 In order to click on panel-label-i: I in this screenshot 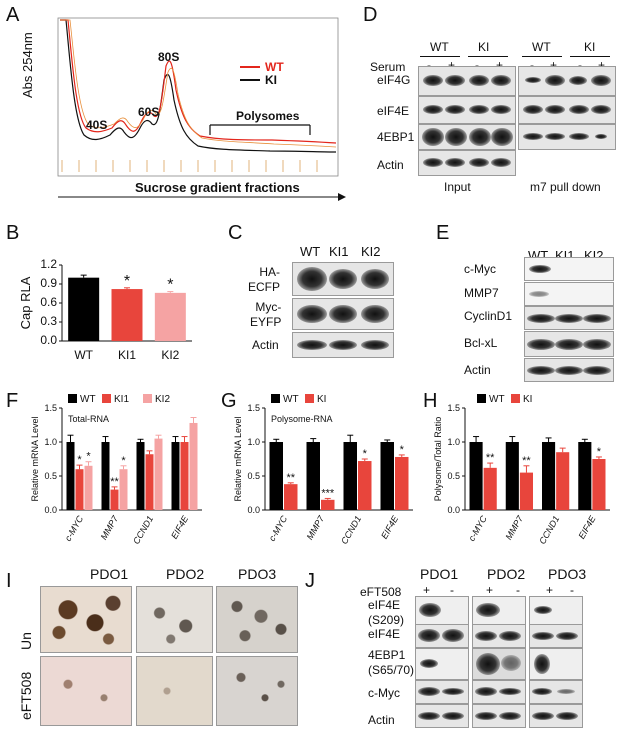, I will do `click(9, 581)`.